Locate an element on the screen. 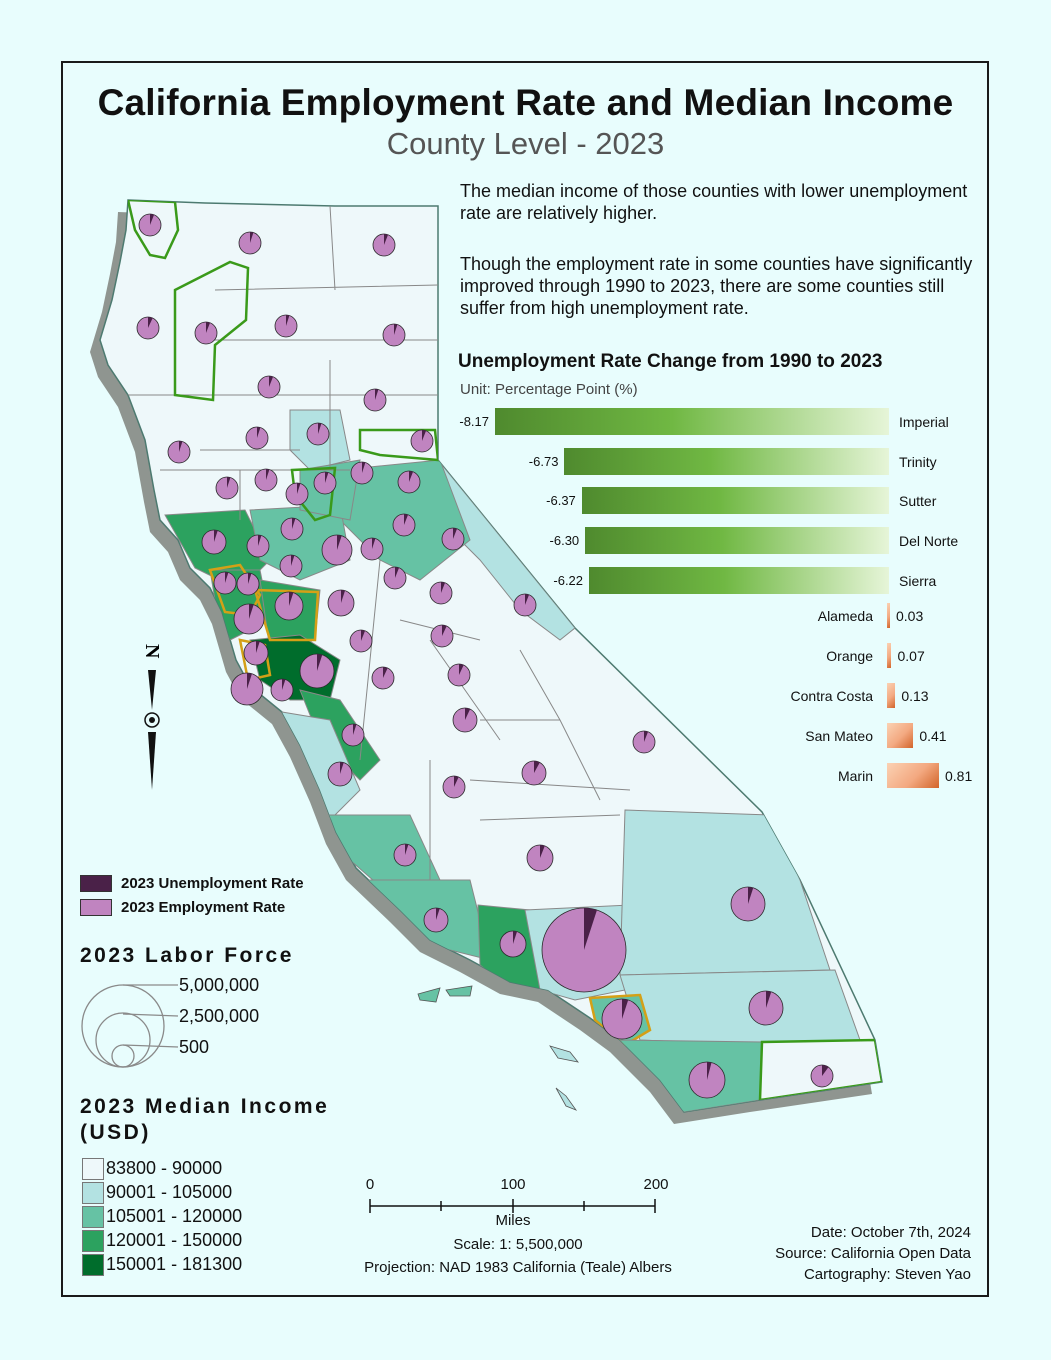  bar-value-label: 0.13 is located at coordinates (915, 696).